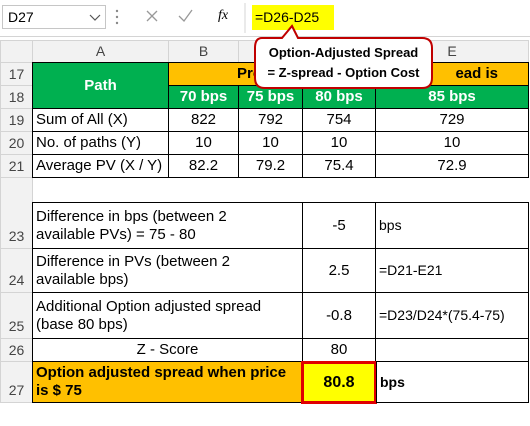 Image resolution: width=530 pixels, height=426 pixels. I want to click on row-header-text: 26, so click(16, 349).